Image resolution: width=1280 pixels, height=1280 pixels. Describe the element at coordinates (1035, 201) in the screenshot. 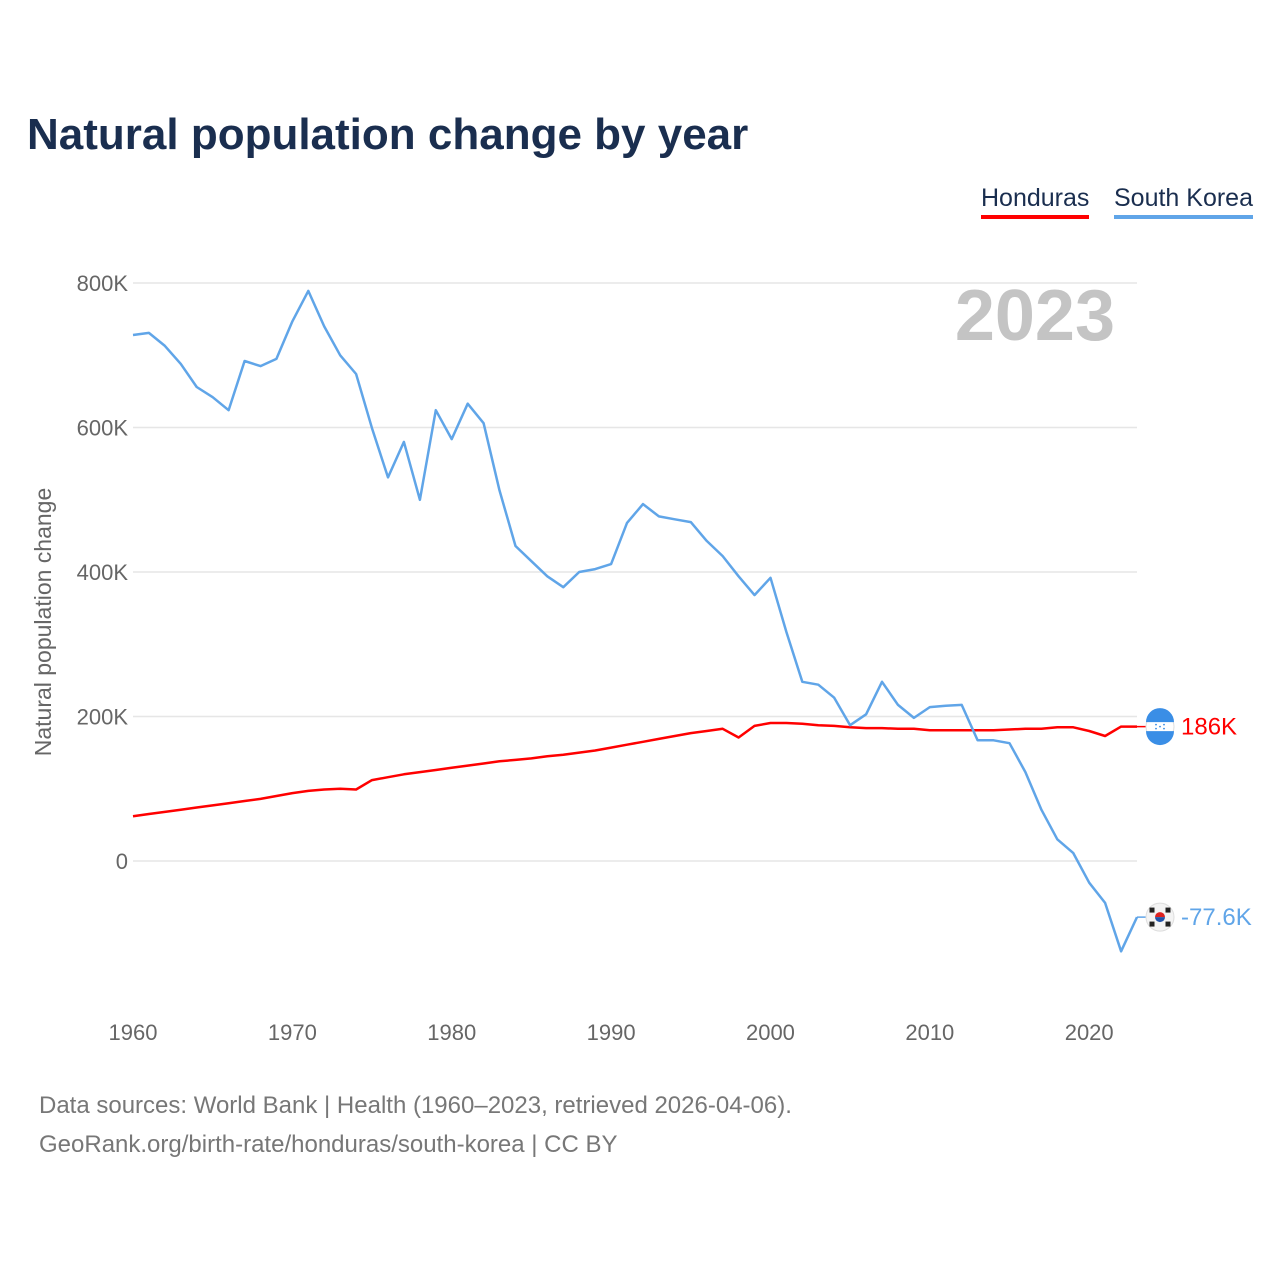

I see `legend-item-honduras: Honduras` at that location.